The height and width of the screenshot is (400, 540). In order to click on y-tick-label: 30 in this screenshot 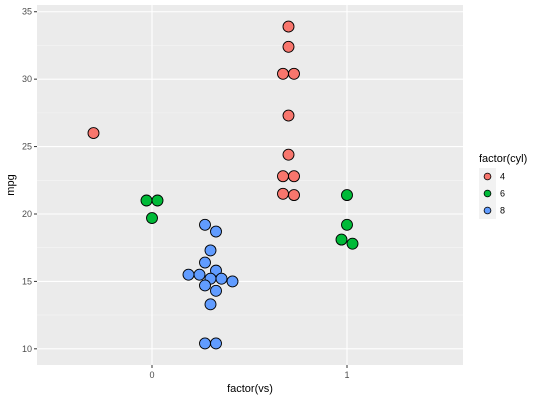, I will do `click(27, 79)`.